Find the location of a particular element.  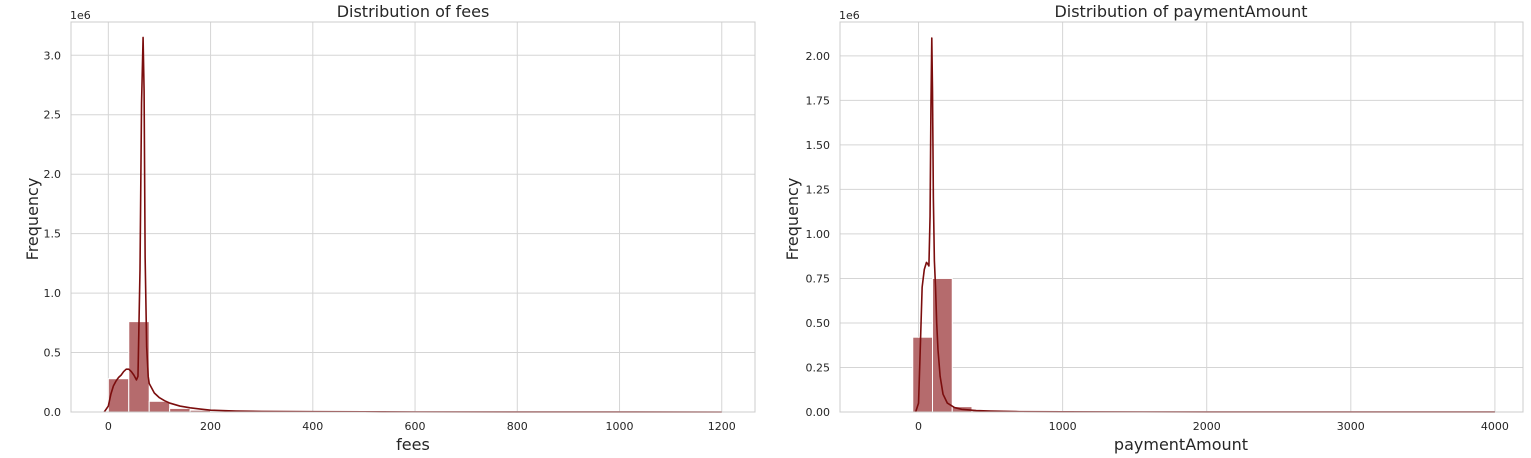

y-tick-label: 2.0 is located at coordinates (53, 174).